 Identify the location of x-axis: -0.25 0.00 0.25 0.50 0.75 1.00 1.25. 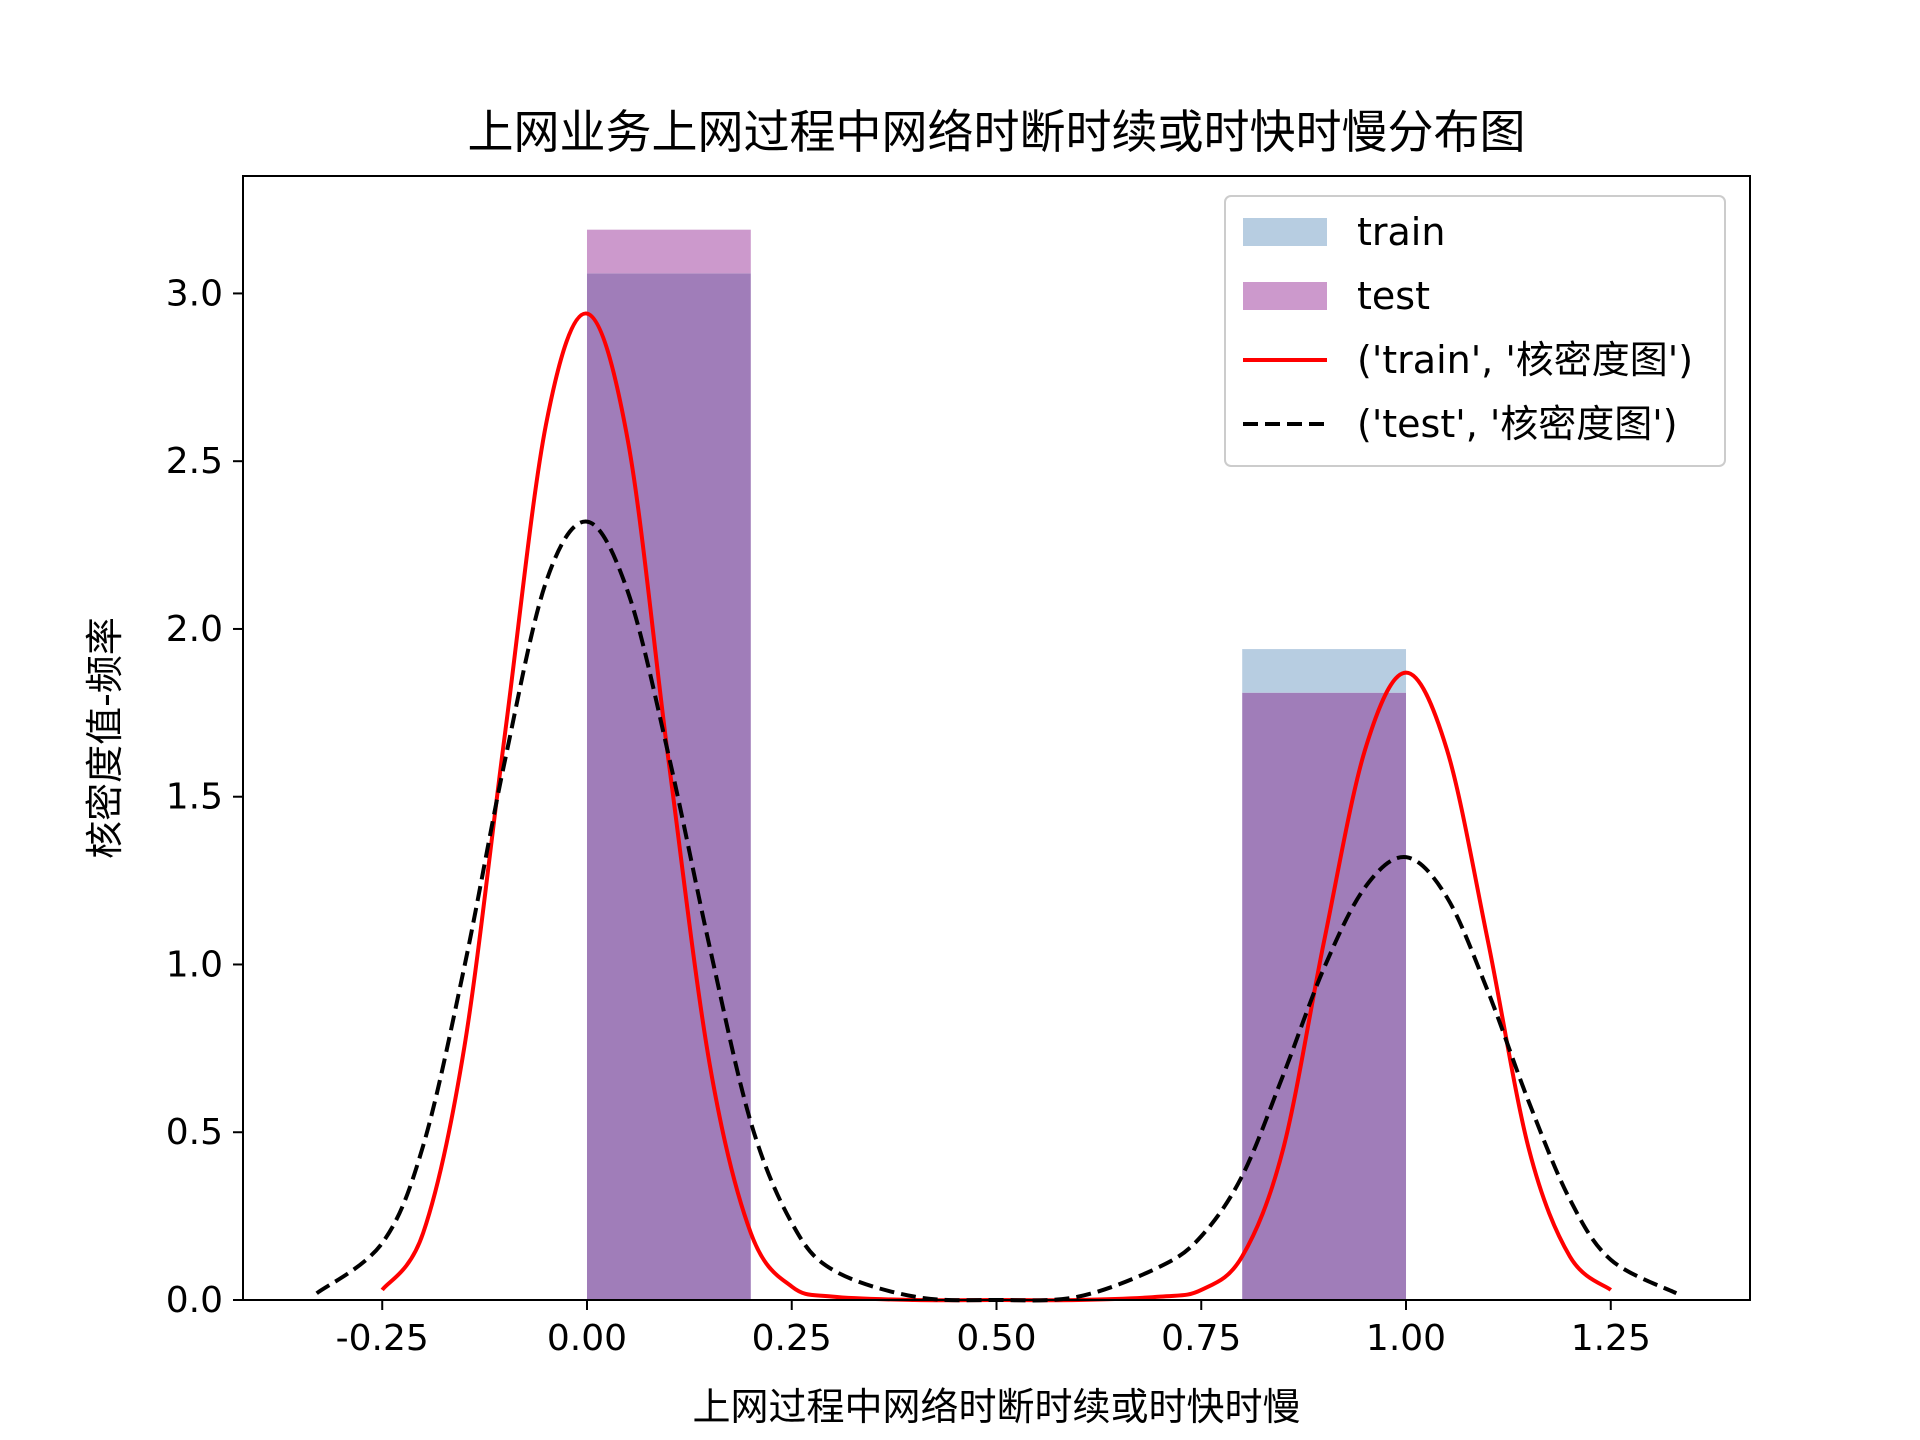
(993, 1329).